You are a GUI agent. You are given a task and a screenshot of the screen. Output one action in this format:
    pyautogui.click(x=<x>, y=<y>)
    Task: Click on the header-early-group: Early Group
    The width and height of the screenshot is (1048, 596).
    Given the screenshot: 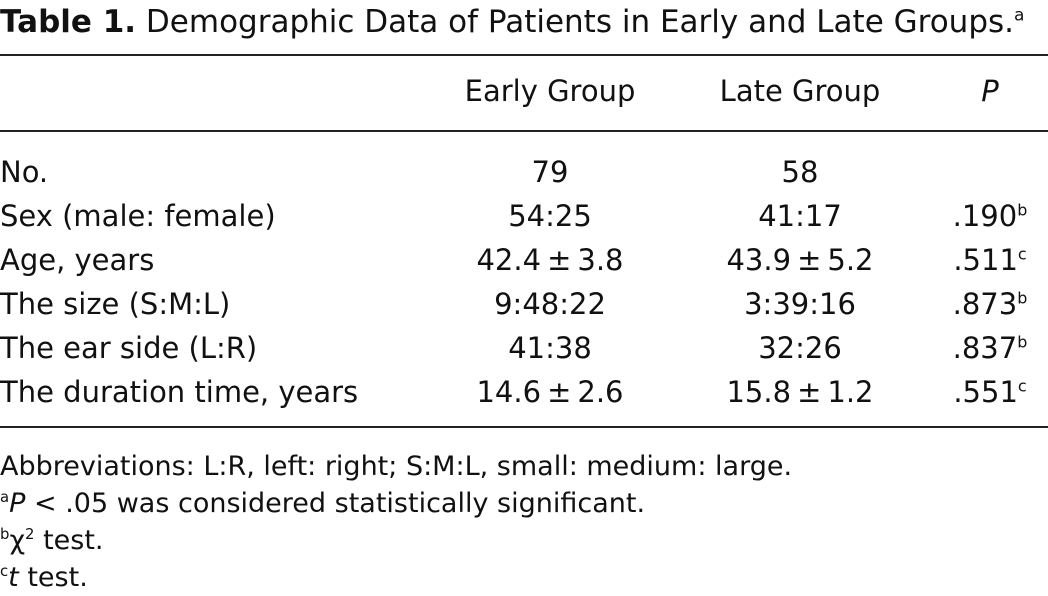 What is the action you would take?
    pyautogui.click(x=550, y=91)
    